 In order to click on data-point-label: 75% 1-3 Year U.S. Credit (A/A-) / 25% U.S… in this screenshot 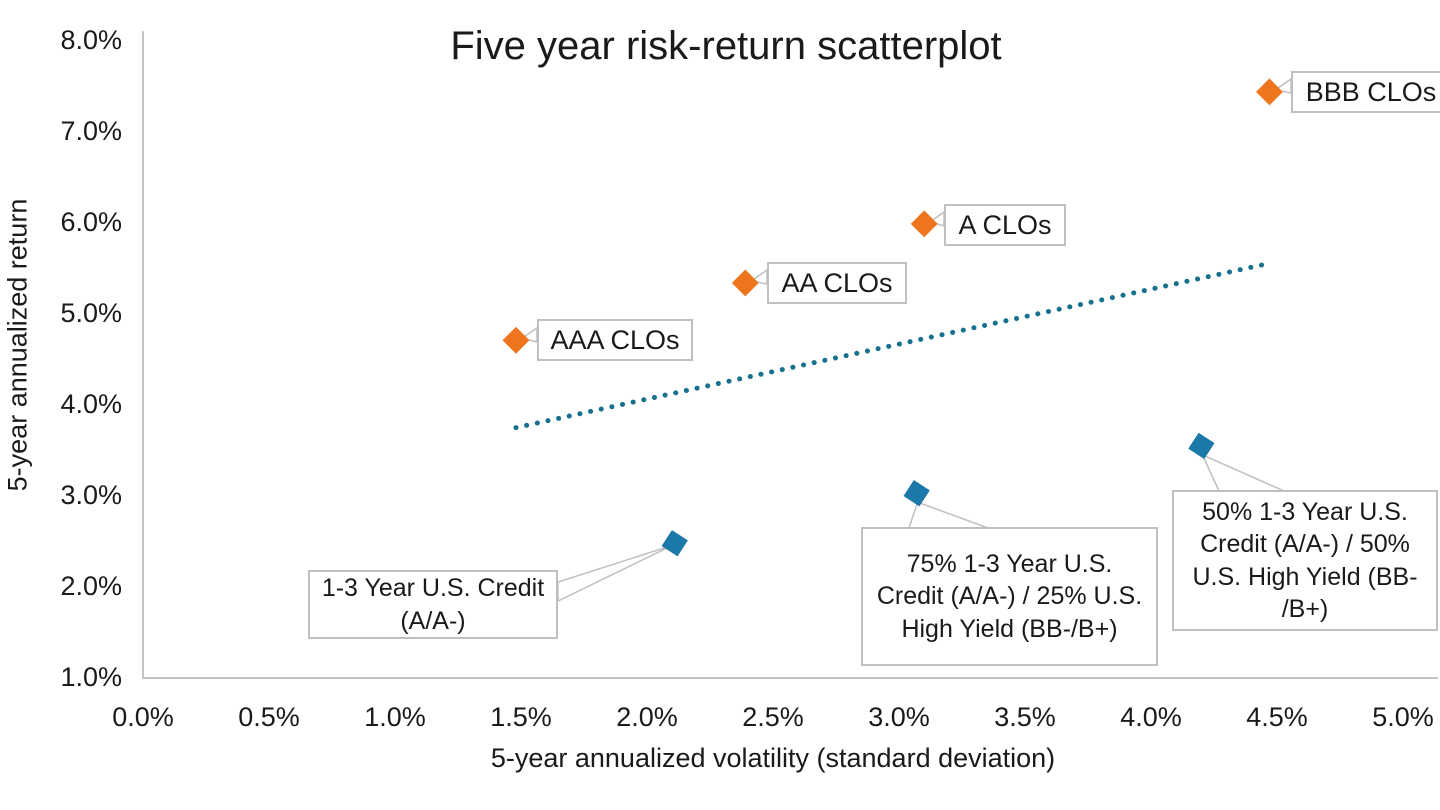, I will do `click(1009, 596)`.